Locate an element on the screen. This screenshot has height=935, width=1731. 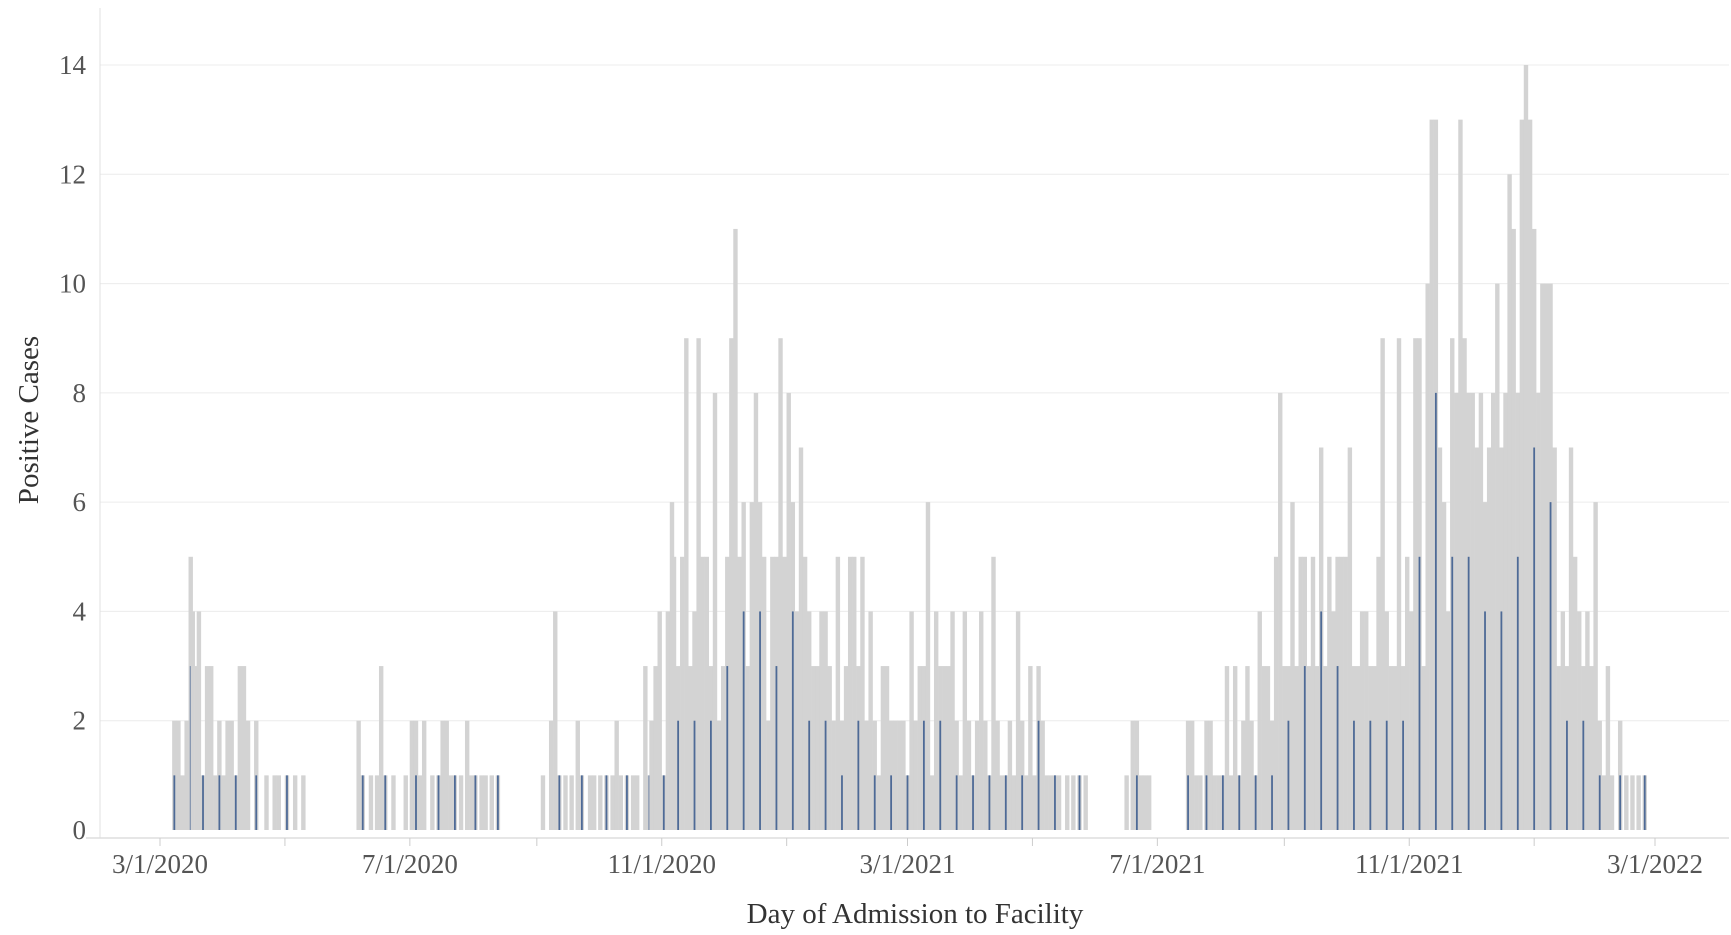
x-tick-label-0: 3/1/2020 is located at coordinates (160, 864).